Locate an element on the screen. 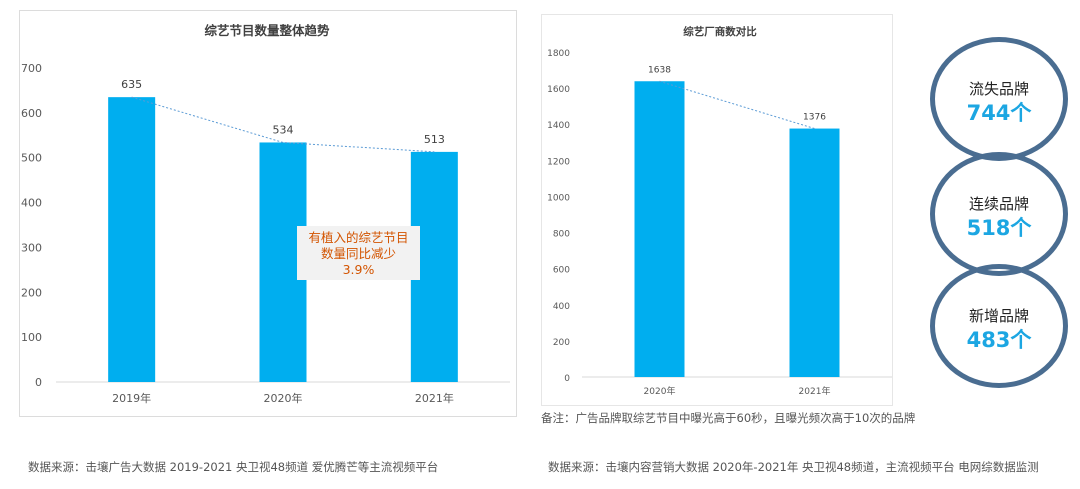 Image resolution: width=1080 pixels, height=489 pixels. y-tick-label: 500 is located at coordinates (31, 158).